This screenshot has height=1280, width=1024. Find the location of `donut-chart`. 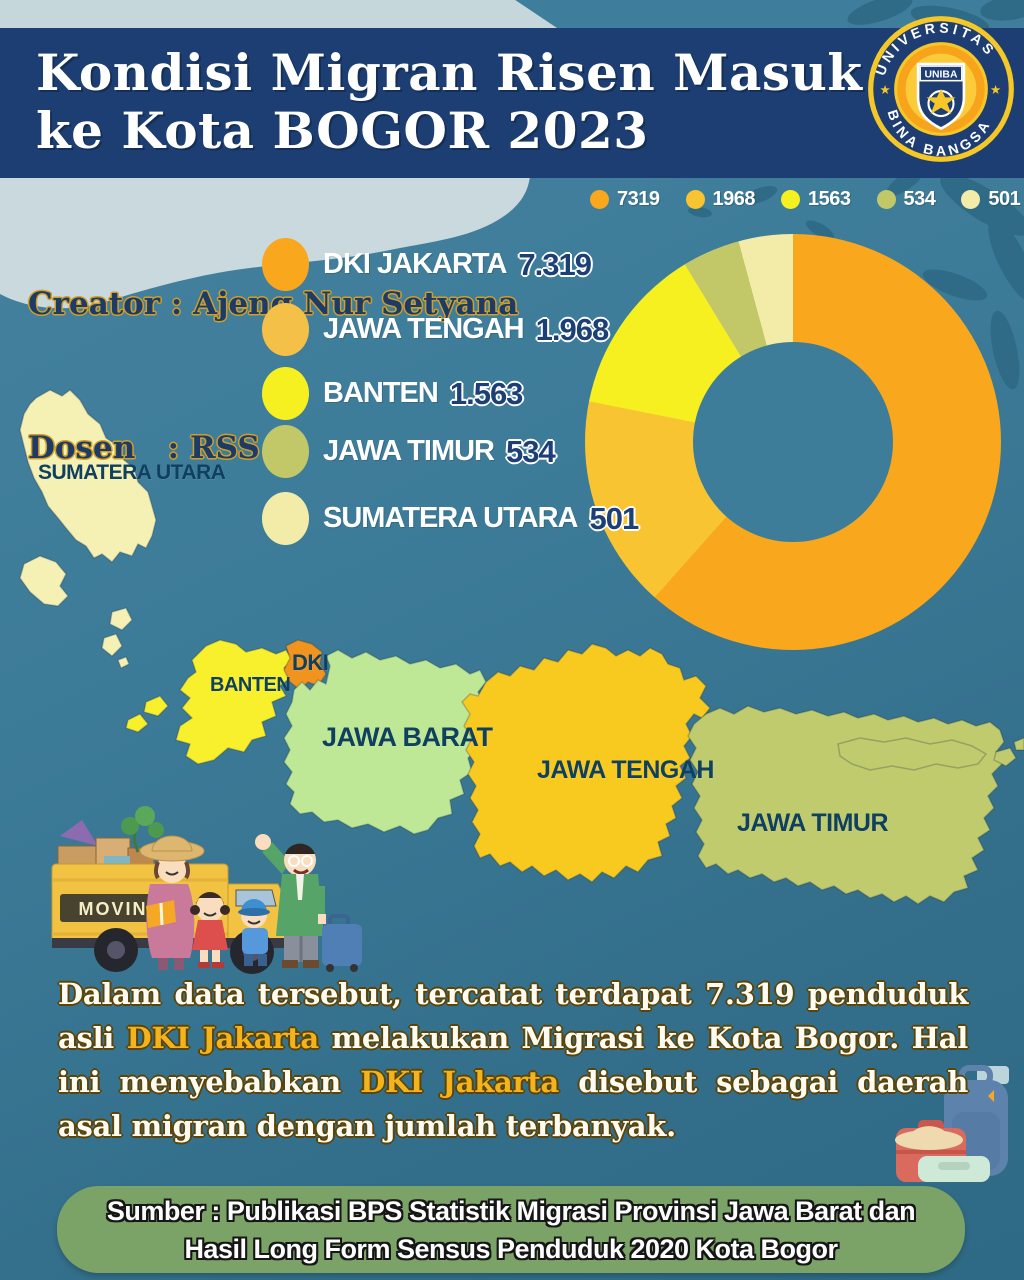

donut-chart is located at coordinates (793, 442).